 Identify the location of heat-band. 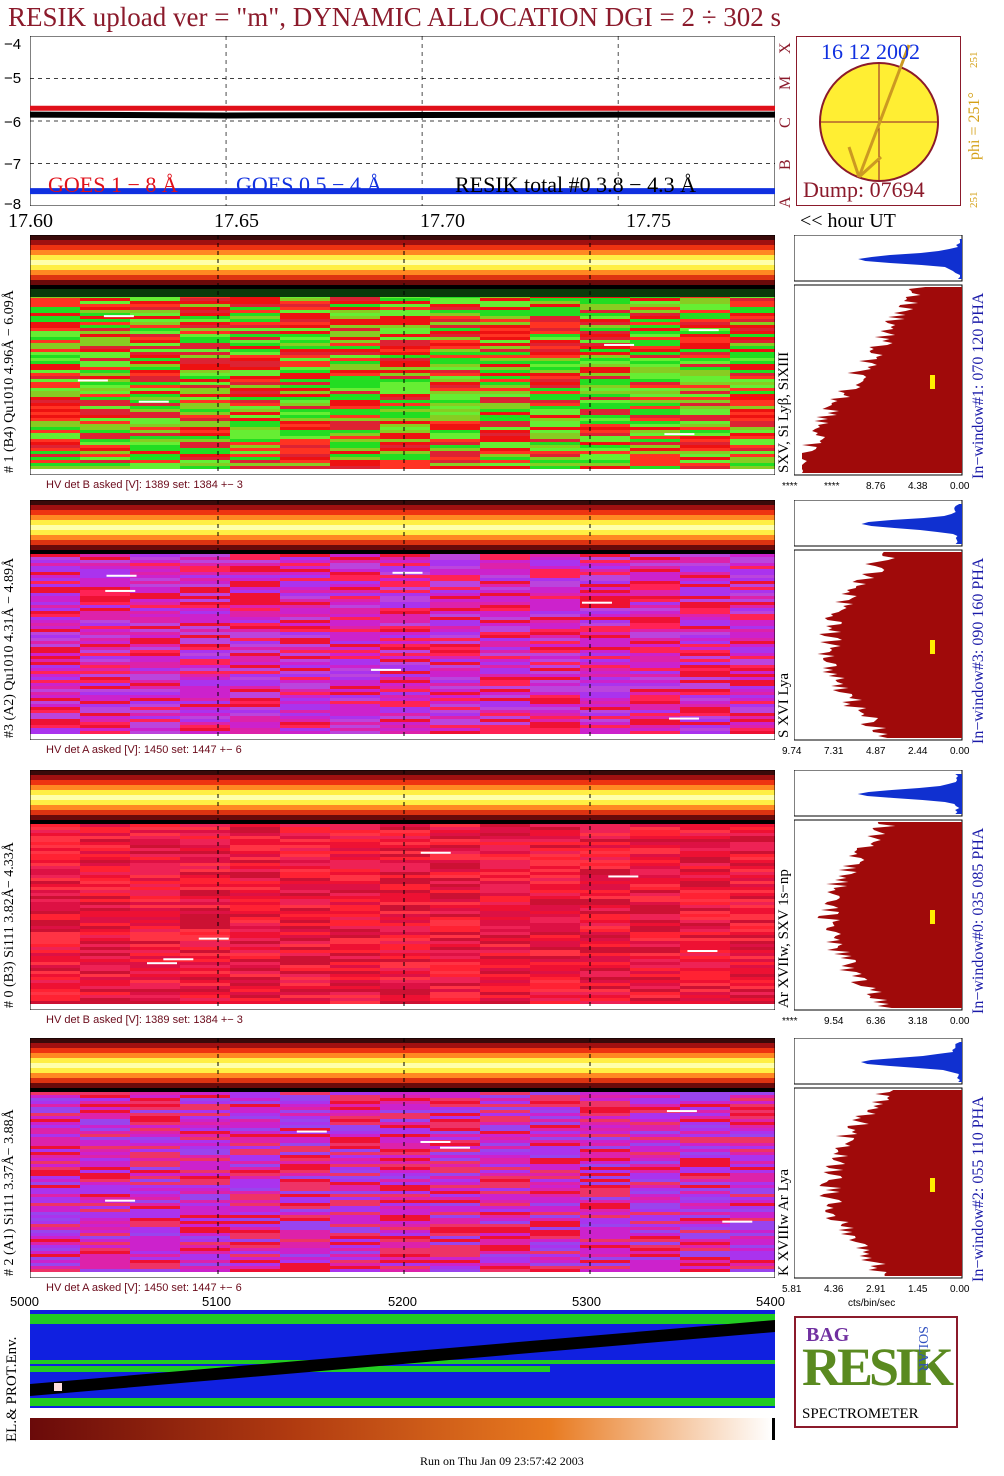
(402, 1070).